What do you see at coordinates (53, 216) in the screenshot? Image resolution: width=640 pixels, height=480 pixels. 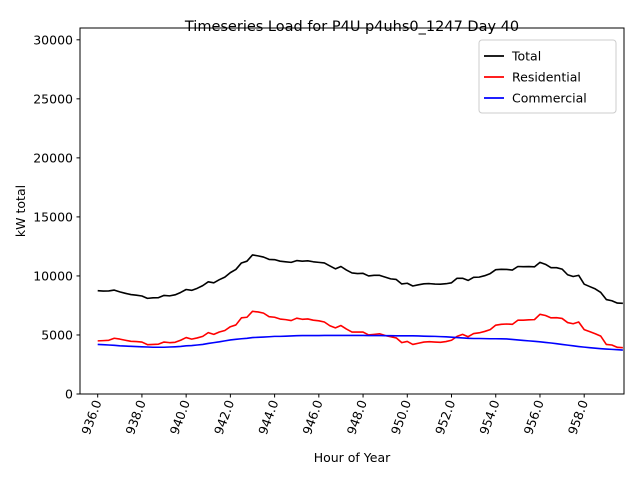 I see `y-tick-label: 15000` at bounding box center [53, 216].